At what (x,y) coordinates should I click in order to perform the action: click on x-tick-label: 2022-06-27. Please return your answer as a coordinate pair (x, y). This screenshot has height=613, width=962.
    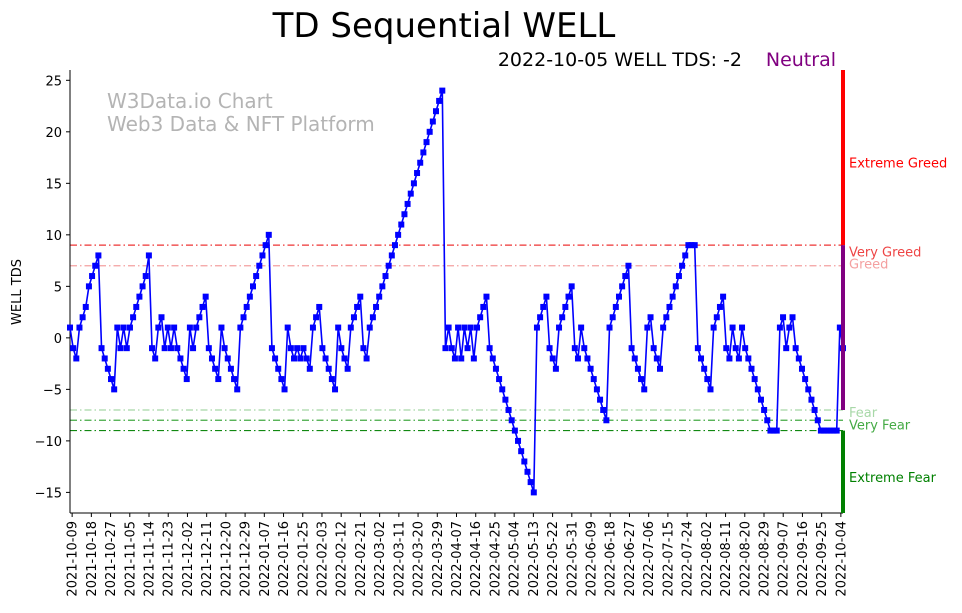
    Looking at the image, I should click on (630, 559).